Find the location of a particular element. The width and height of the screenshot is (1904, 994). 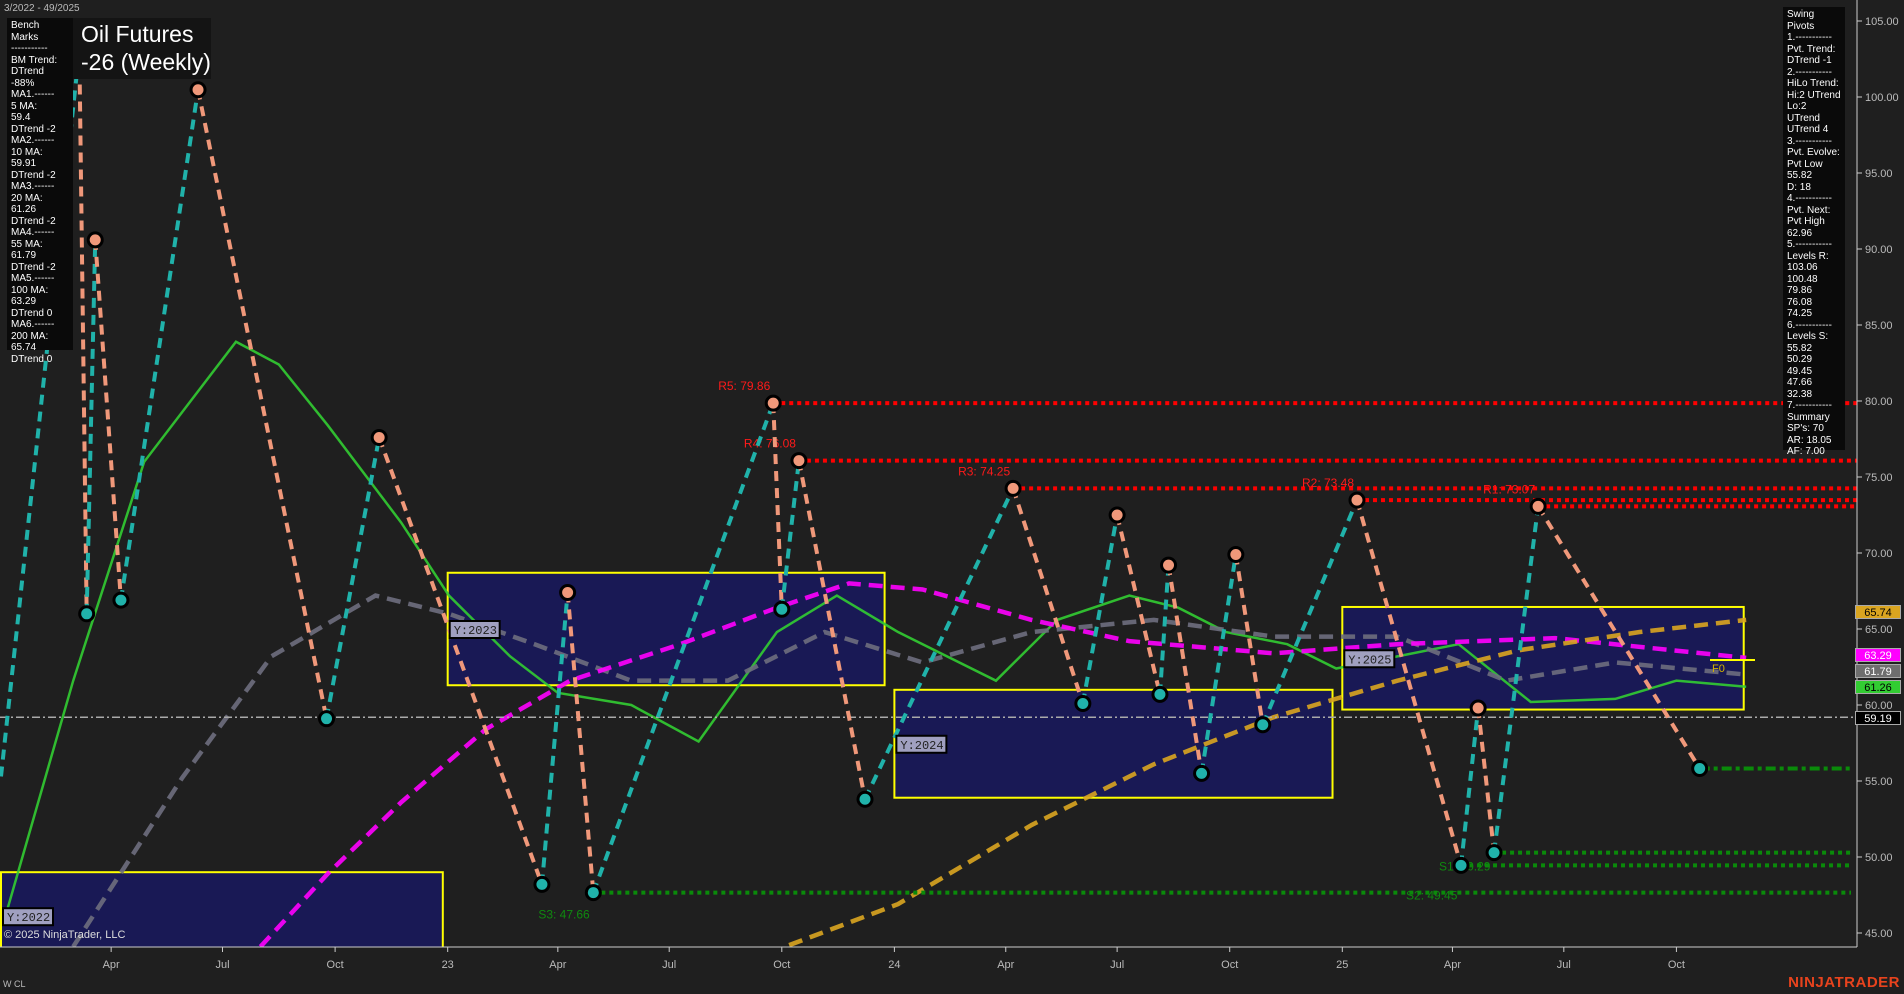

panel-line: Summary is located at coordinates (1808, 417).